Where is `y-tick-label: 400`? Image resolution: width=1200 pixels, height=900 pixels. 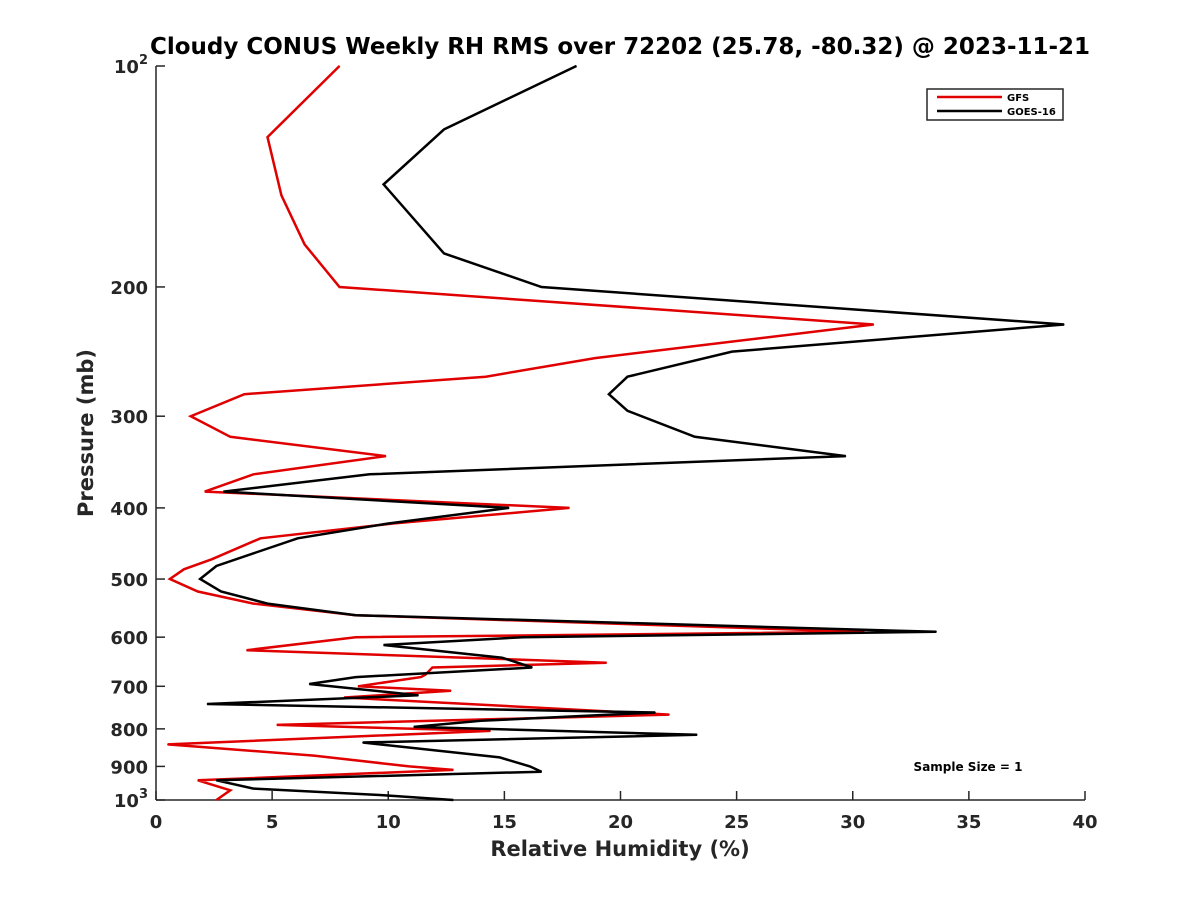
y-tick-label: 400 is located at coordinates (129, 509).